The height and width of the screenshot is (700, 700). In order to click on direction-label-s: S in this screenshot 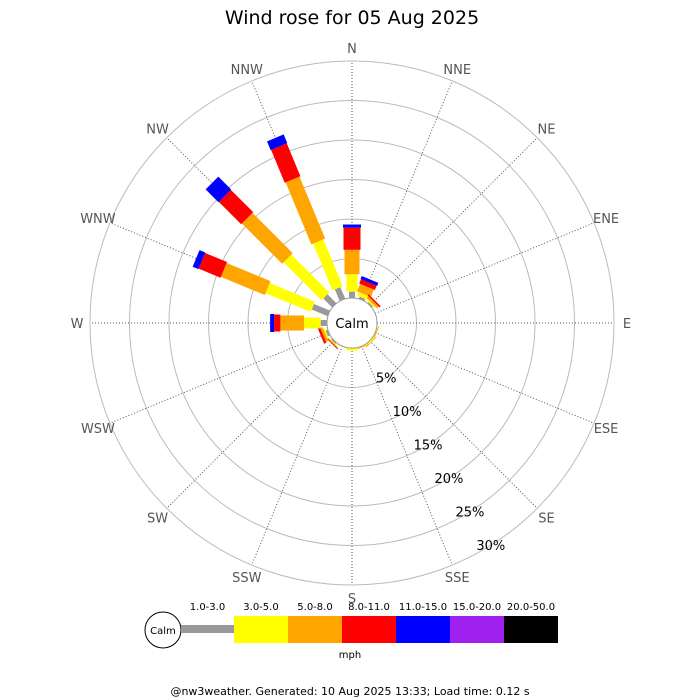, I will do `click(352, 599)`.